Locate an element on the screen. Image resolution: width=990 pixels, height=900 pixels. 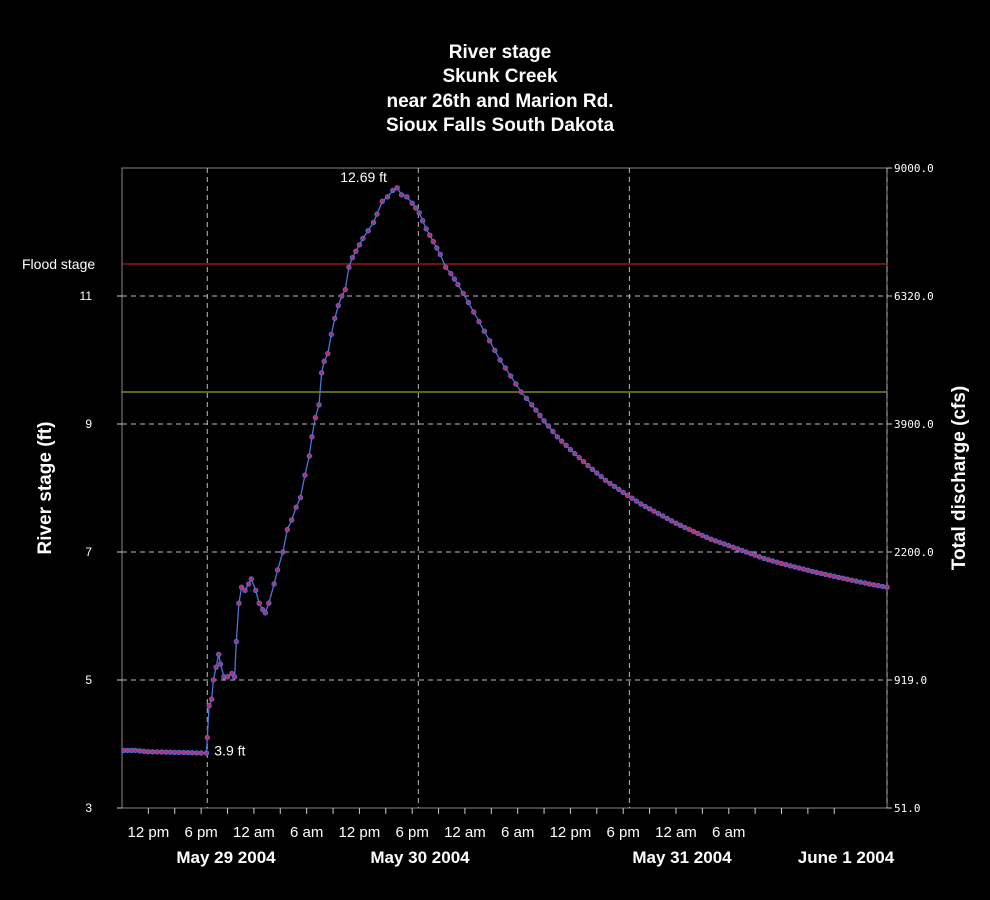
title-line-4: Sioux Falls South Dakota is located at coordinates (500, 125).